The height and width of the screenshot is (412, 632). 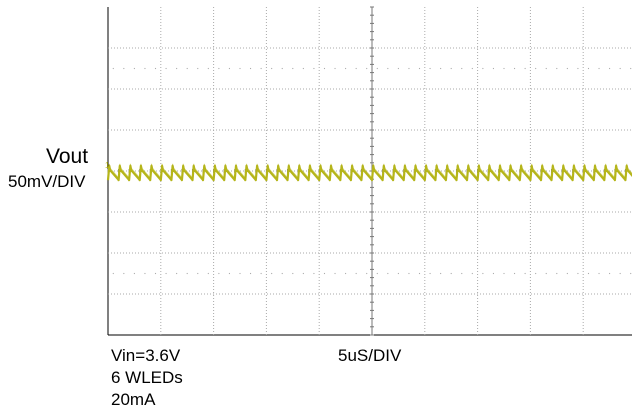 I want to click on vout-ripple-noise, so click(x=369, y=171).